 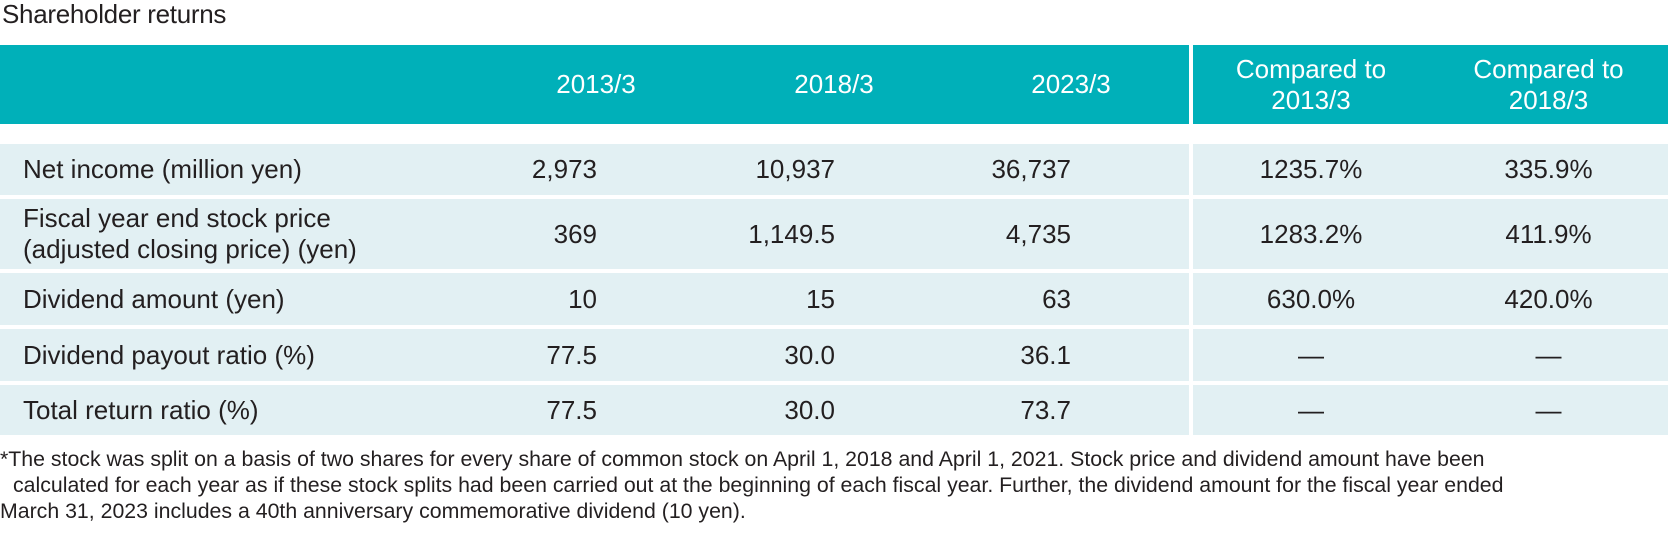 I want to click on row-label: Dividend amount (yen), so click(x=238, y=300).